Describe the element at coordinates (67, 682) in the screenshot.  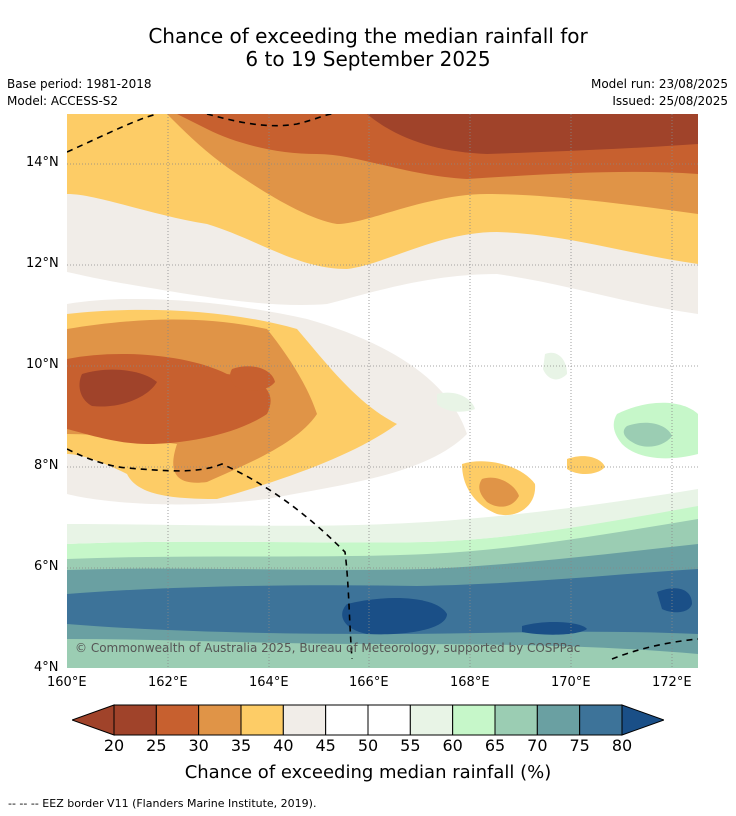
I see `lon-tick-160e: 160°E` at that location.